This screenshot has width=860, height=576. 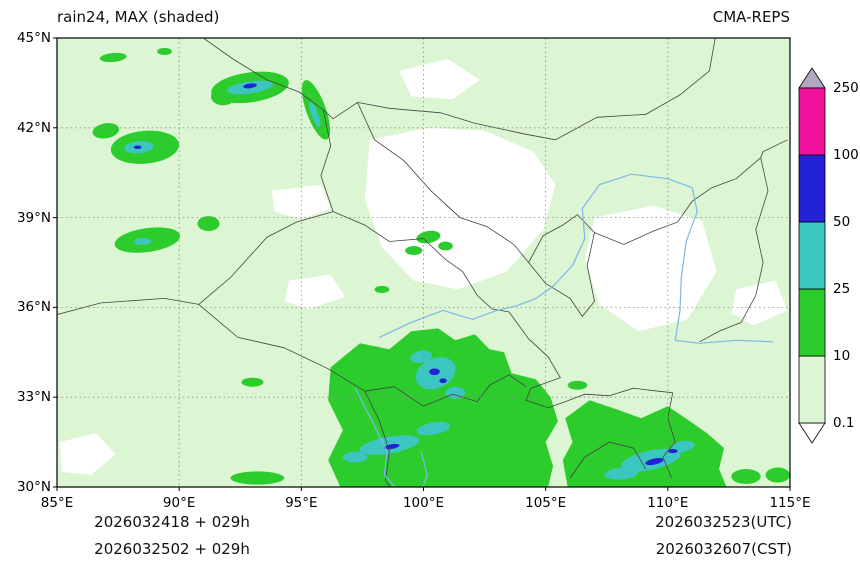 What do you see at coordinates (138, 17) in the screenshot?
I see `plot-title: rain24, MAX (shaded)` at bounding box center [138, 17].